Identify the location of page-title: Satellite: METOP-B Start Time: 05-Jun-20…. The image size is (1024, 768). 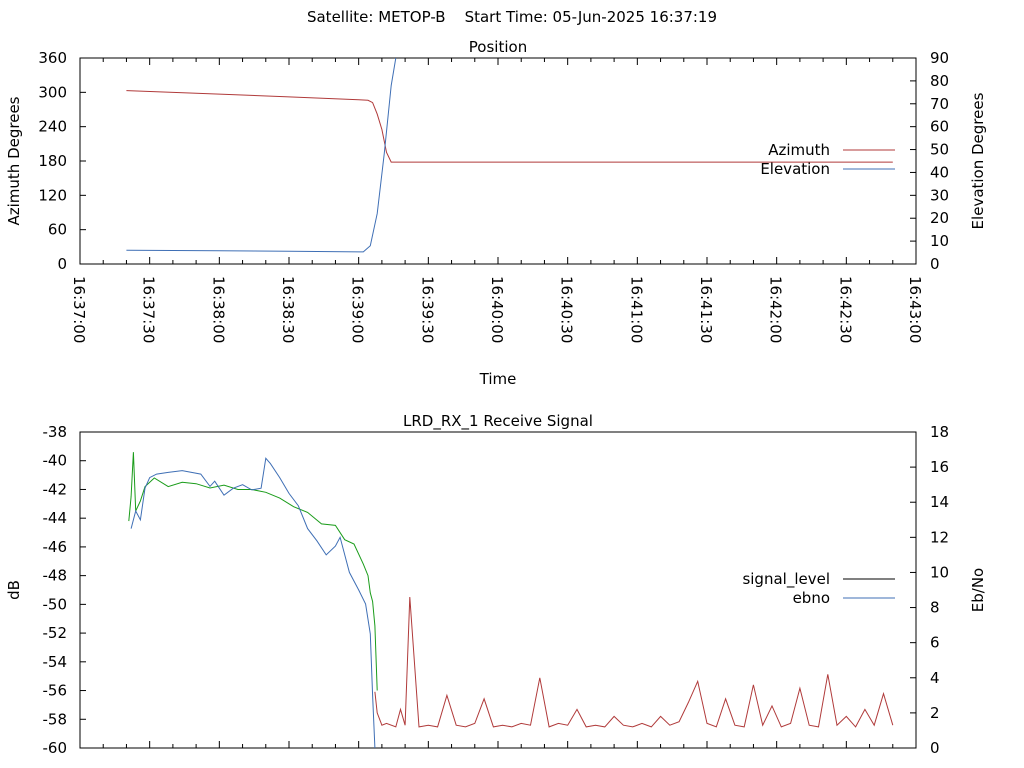
(512, 17).